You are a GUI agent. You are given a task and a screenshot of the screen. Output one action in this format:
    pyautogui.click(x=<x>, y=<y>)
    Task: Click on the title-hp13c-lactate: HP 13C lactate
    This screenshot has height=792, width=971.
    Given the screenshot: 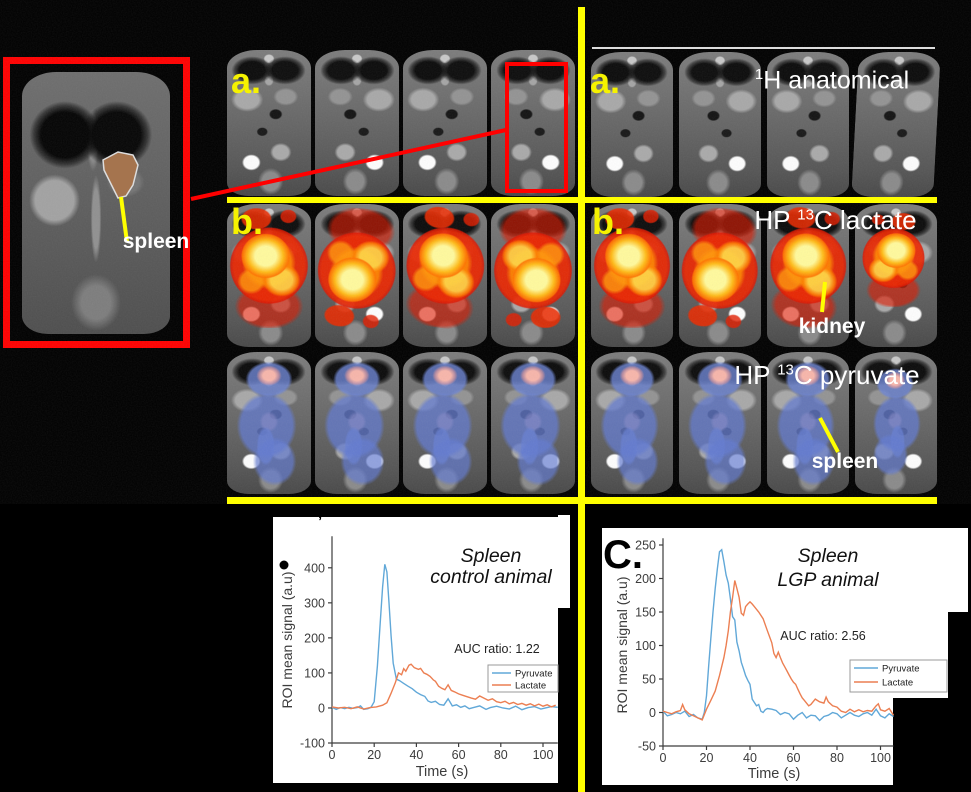 What is the action you would take?
    pyautogui.click(x=835, y=220)
    